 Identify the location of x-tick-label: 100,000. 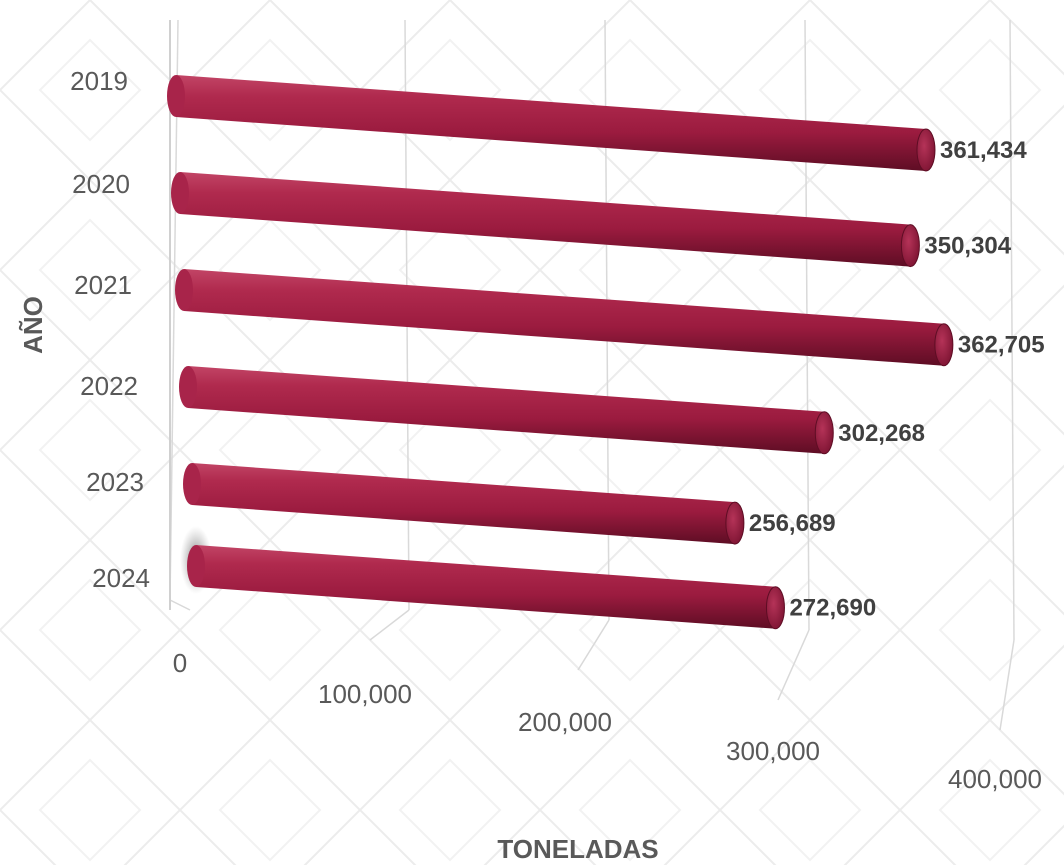
(365, 694).